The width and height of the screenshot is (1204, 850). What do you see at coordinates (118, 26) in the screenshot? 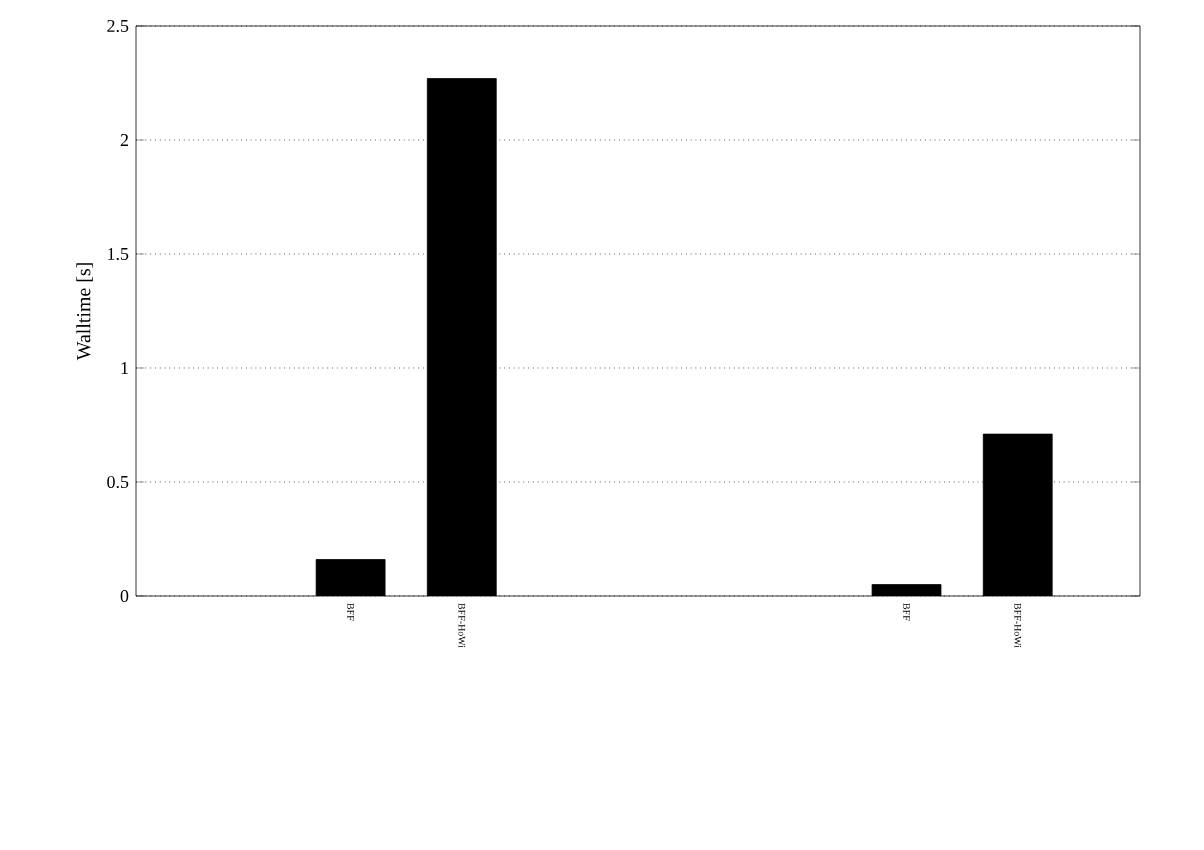
I see `y-tick-label: 2.5` at bounding box center [118, 26].